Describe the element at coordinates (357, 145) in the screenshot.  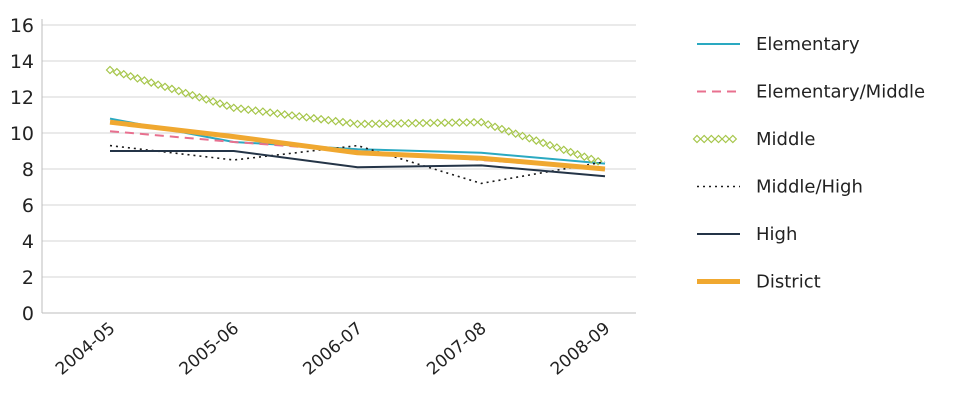
I see `series-line-district` at that location.